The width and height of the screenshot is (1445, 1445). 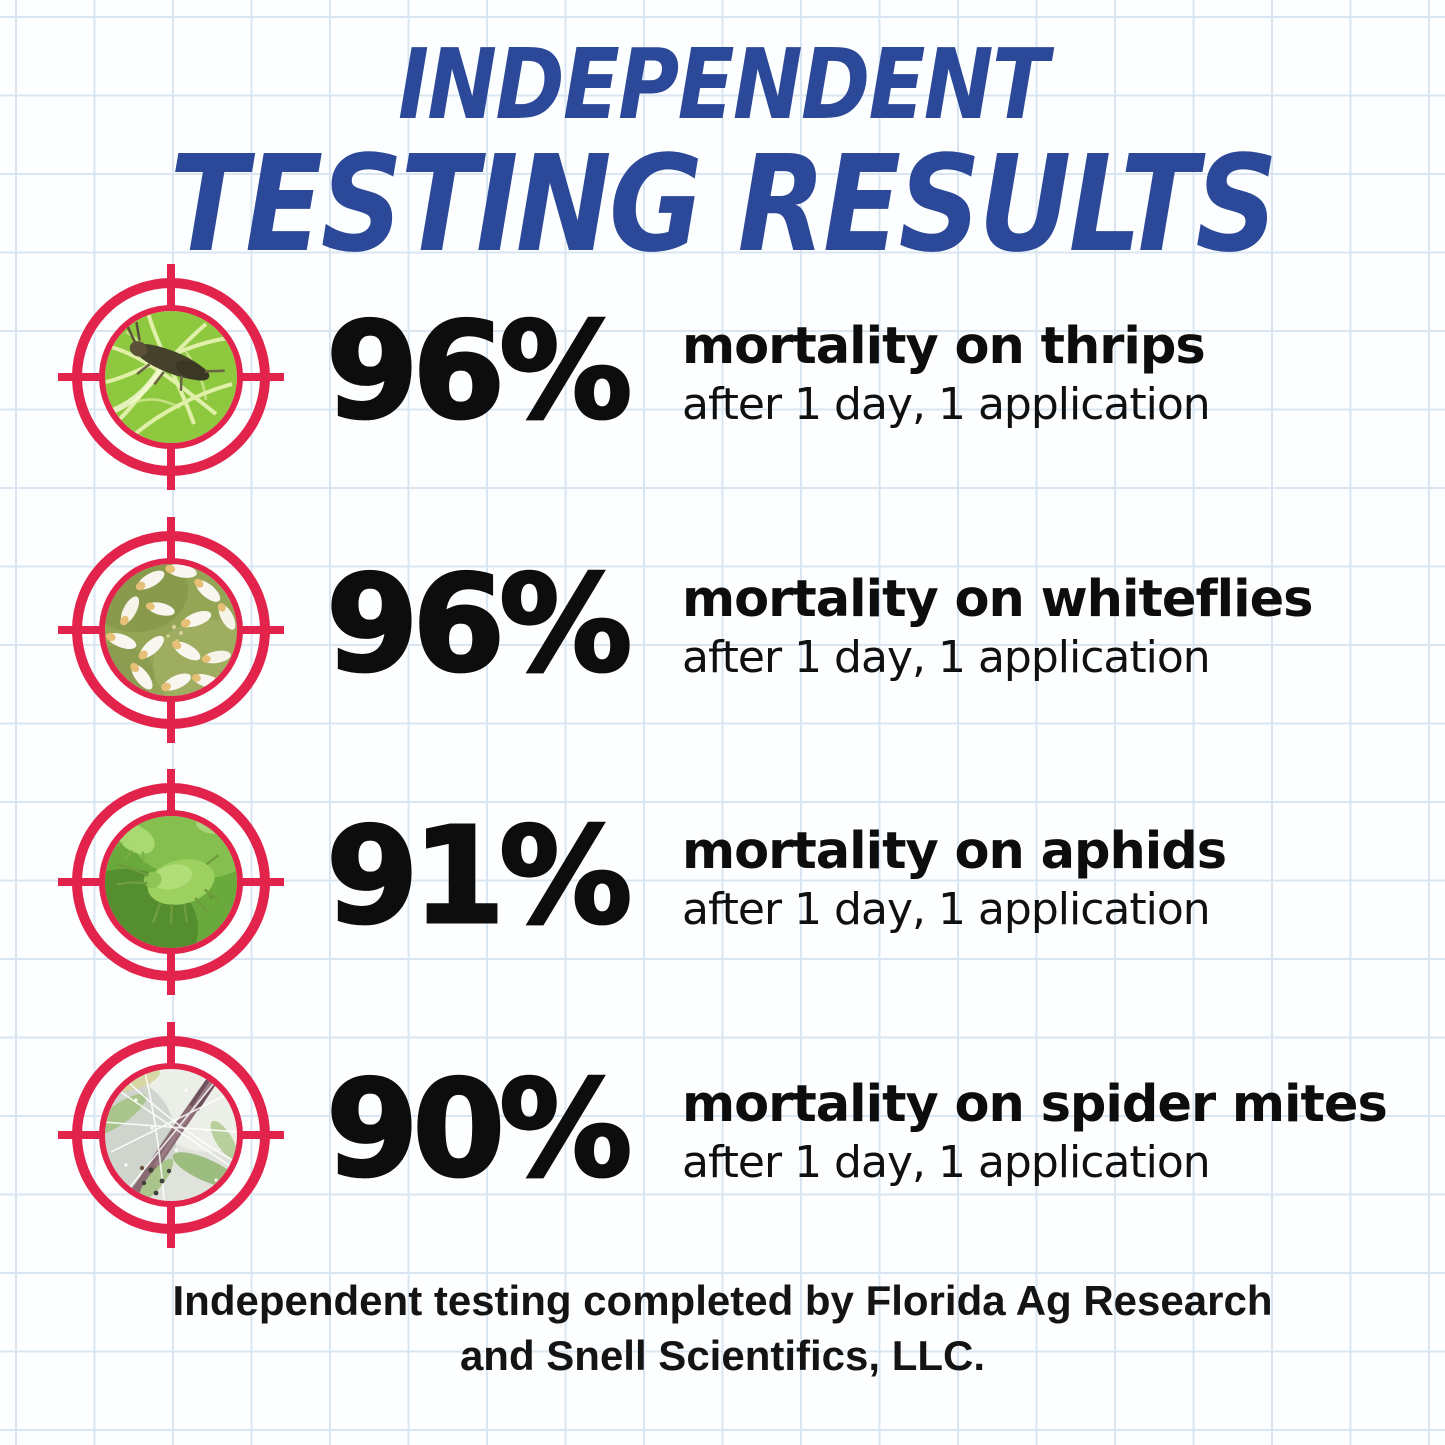 I want to click on mortality-percent: 90%, so click(x=479, y=1129).